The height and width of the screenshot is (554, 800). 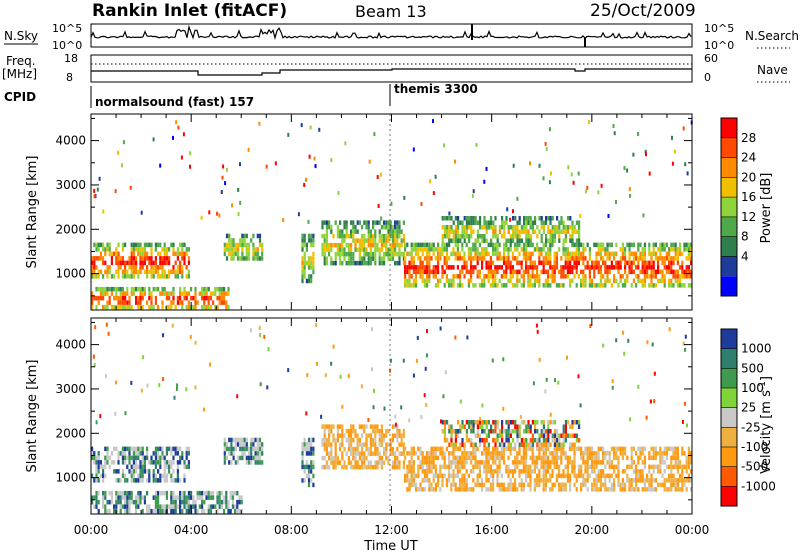 What do you see at coordinates (592, 530) in the screenshot?
I see `x-tick-label: 20:00` at bounding box center [592, 530].